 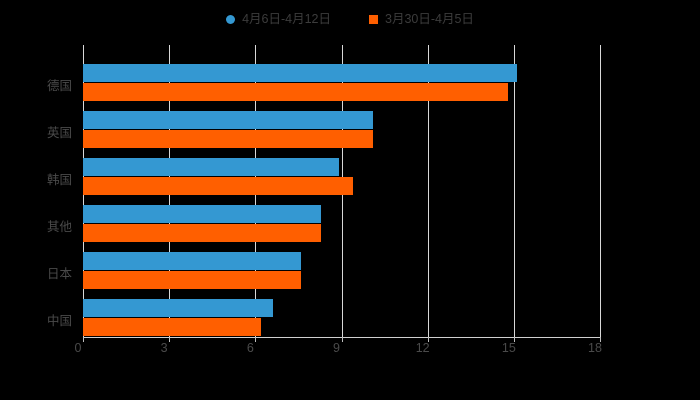 I want to click on legend-item-series-1: 4月6日-4月12日, so click(x=278, y=19).